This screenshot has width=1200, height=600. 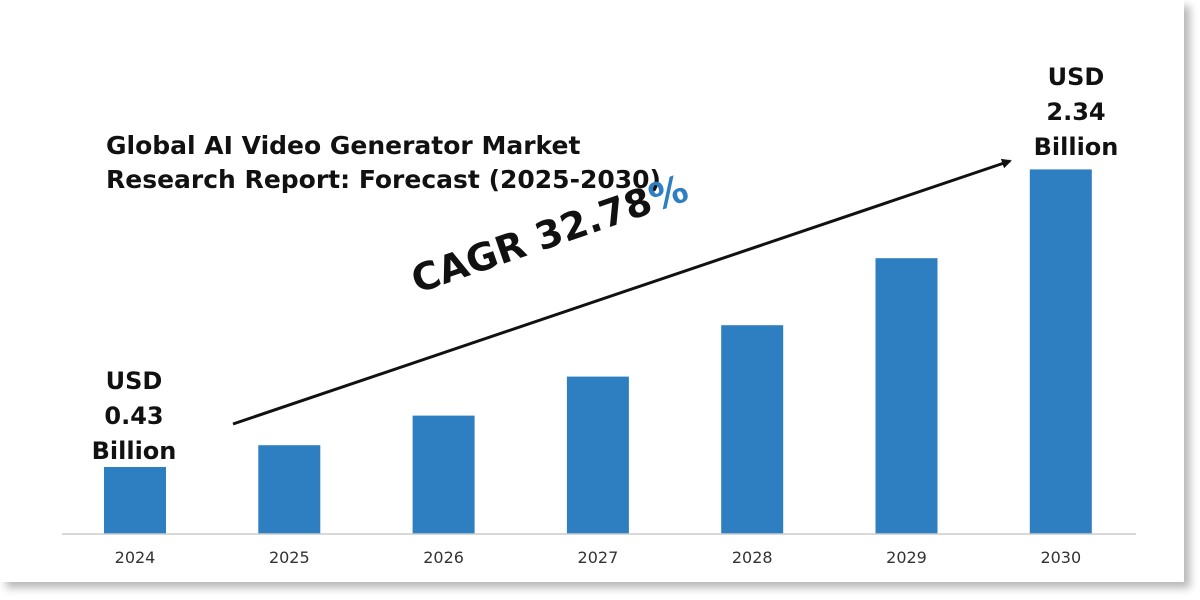 What do you see at coordinates (383, 179) in the screenshot?
I see `chart-title-line-2: Research Report: Forecast (2025-2030)` at bounding box center [383, 179].